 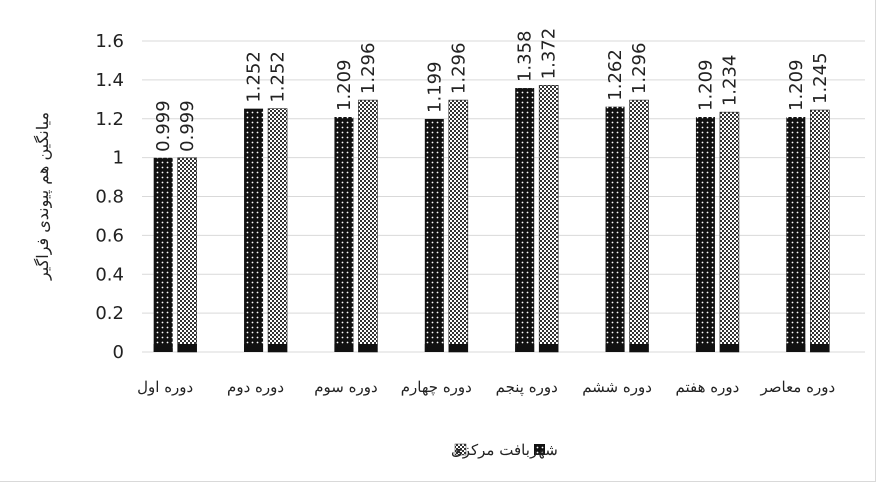 What do you see at coordinates (820, 78) in the screenshot?
I see `data-label: 1.245` at bounding box center [820, 78].